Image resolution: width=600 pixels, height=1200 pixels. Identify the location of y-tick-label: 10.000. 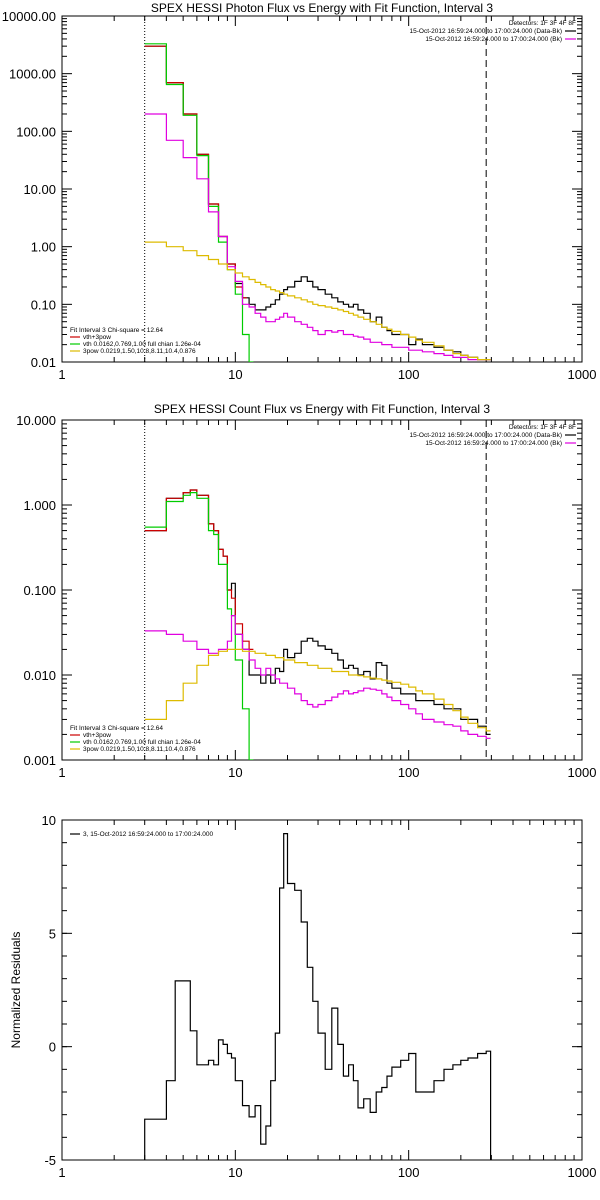
(36, 420).